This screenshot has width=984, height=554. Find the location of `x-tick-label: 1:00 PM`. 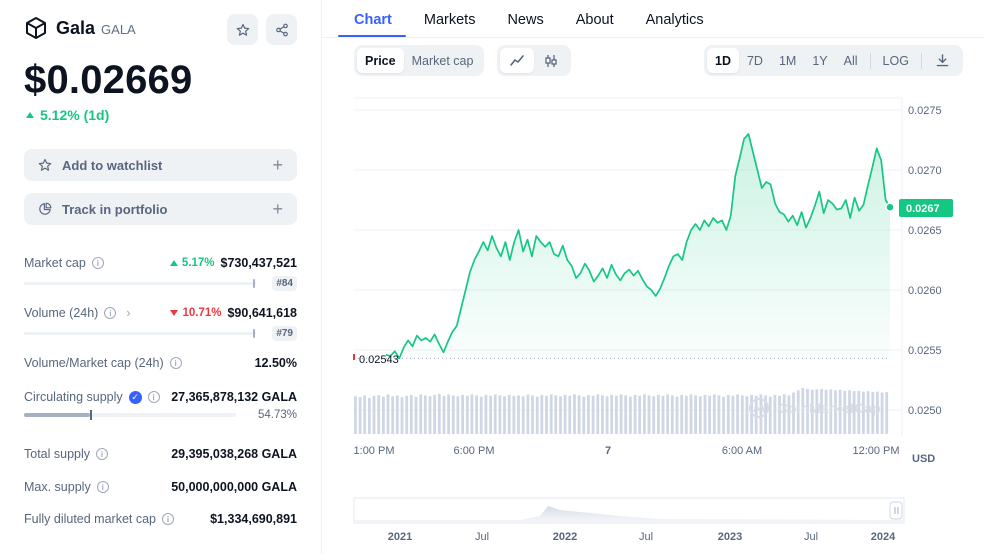

x-tick-label: 1:00 PM is located at coordinates (374, 451).